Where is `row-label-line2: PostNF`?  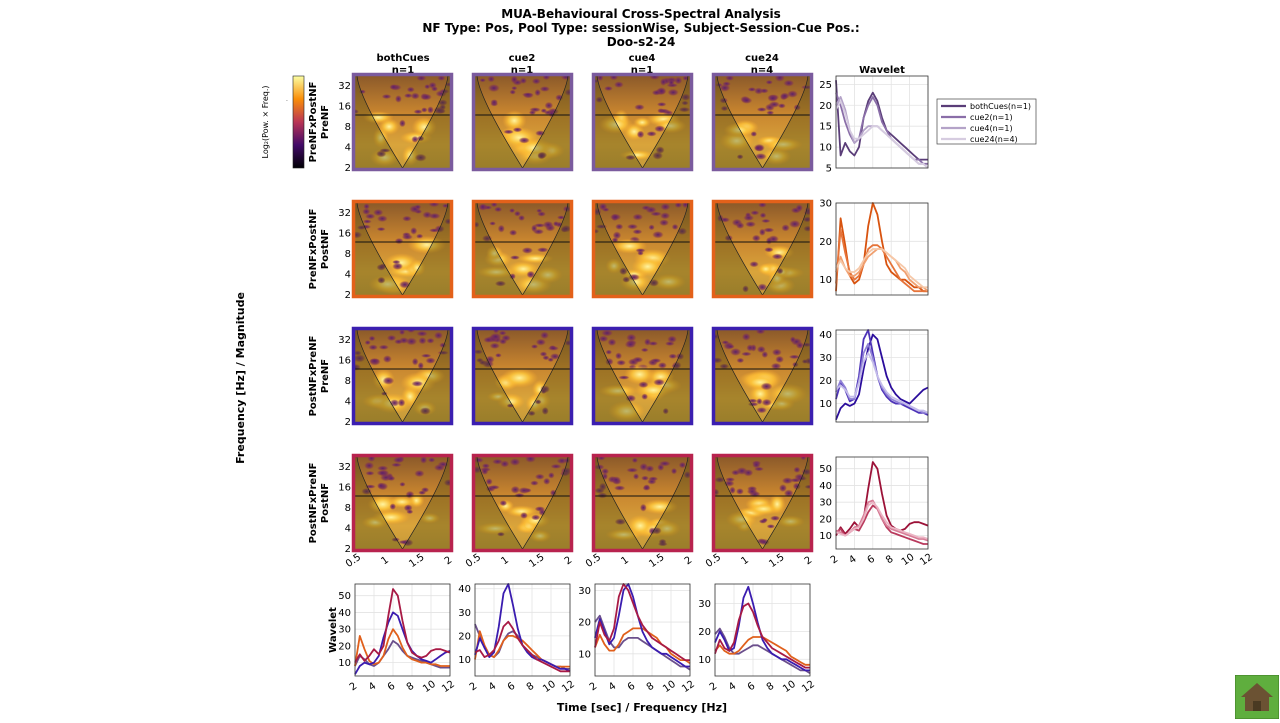 row-label-line2: PostNF is located at coordinates (325, 503).